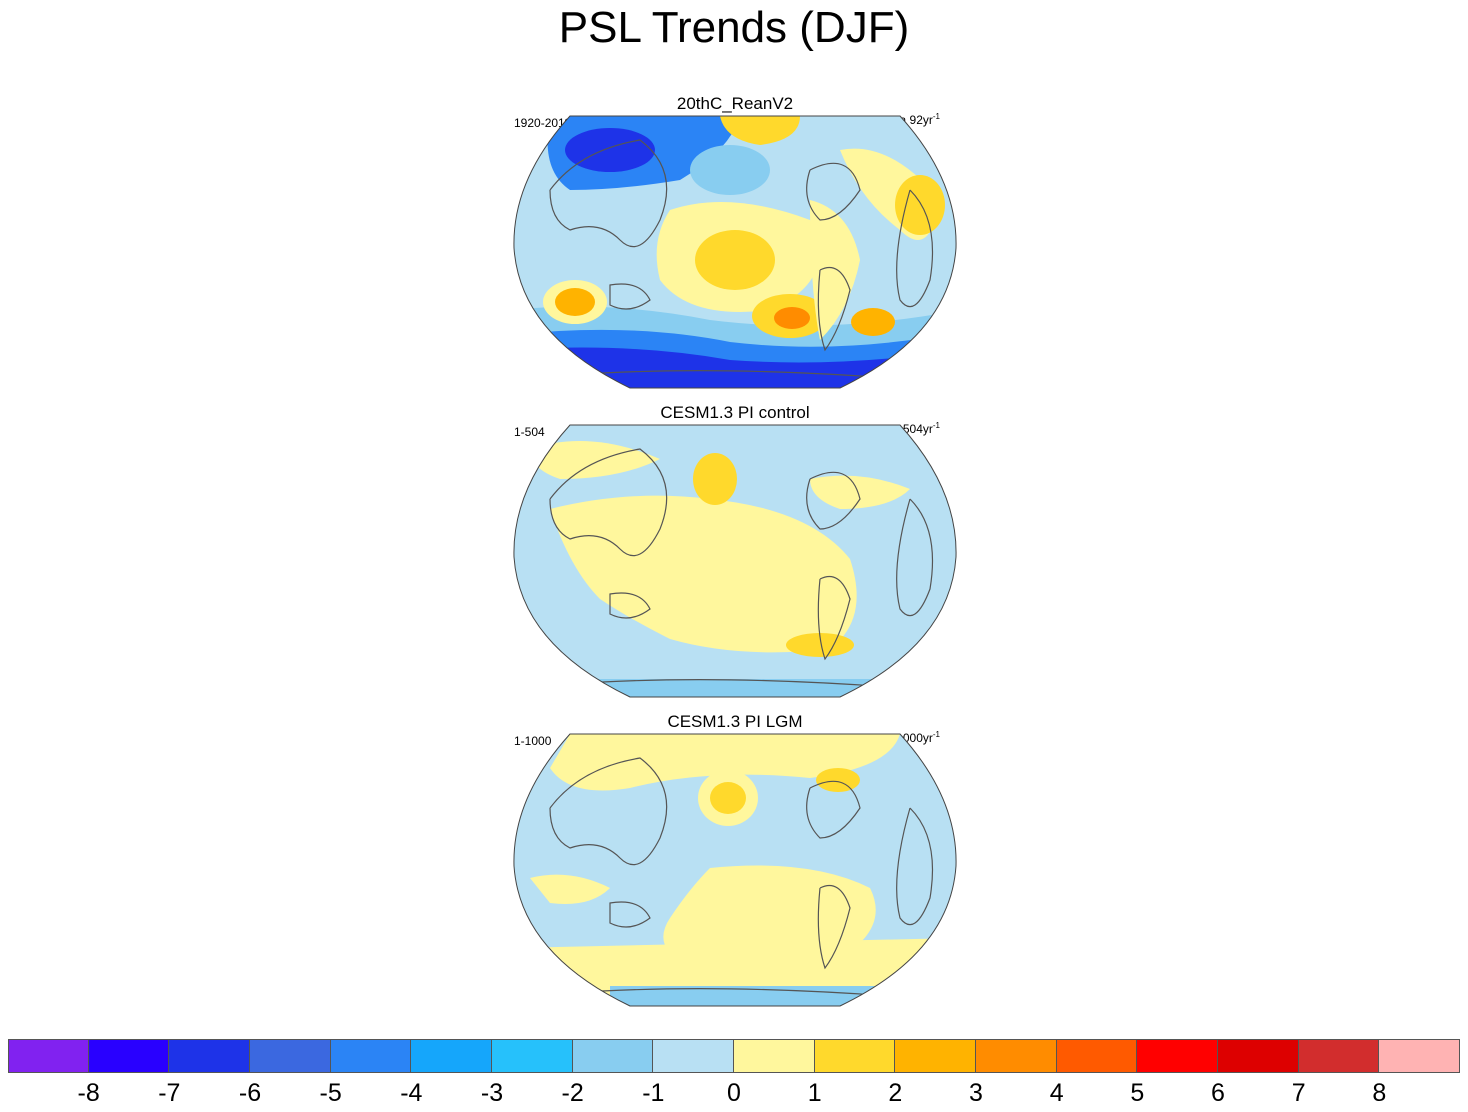 This screenshot has height=1112, width=1468. I want to click on colorbar-tick-label: 8, so click(1379, 1093).